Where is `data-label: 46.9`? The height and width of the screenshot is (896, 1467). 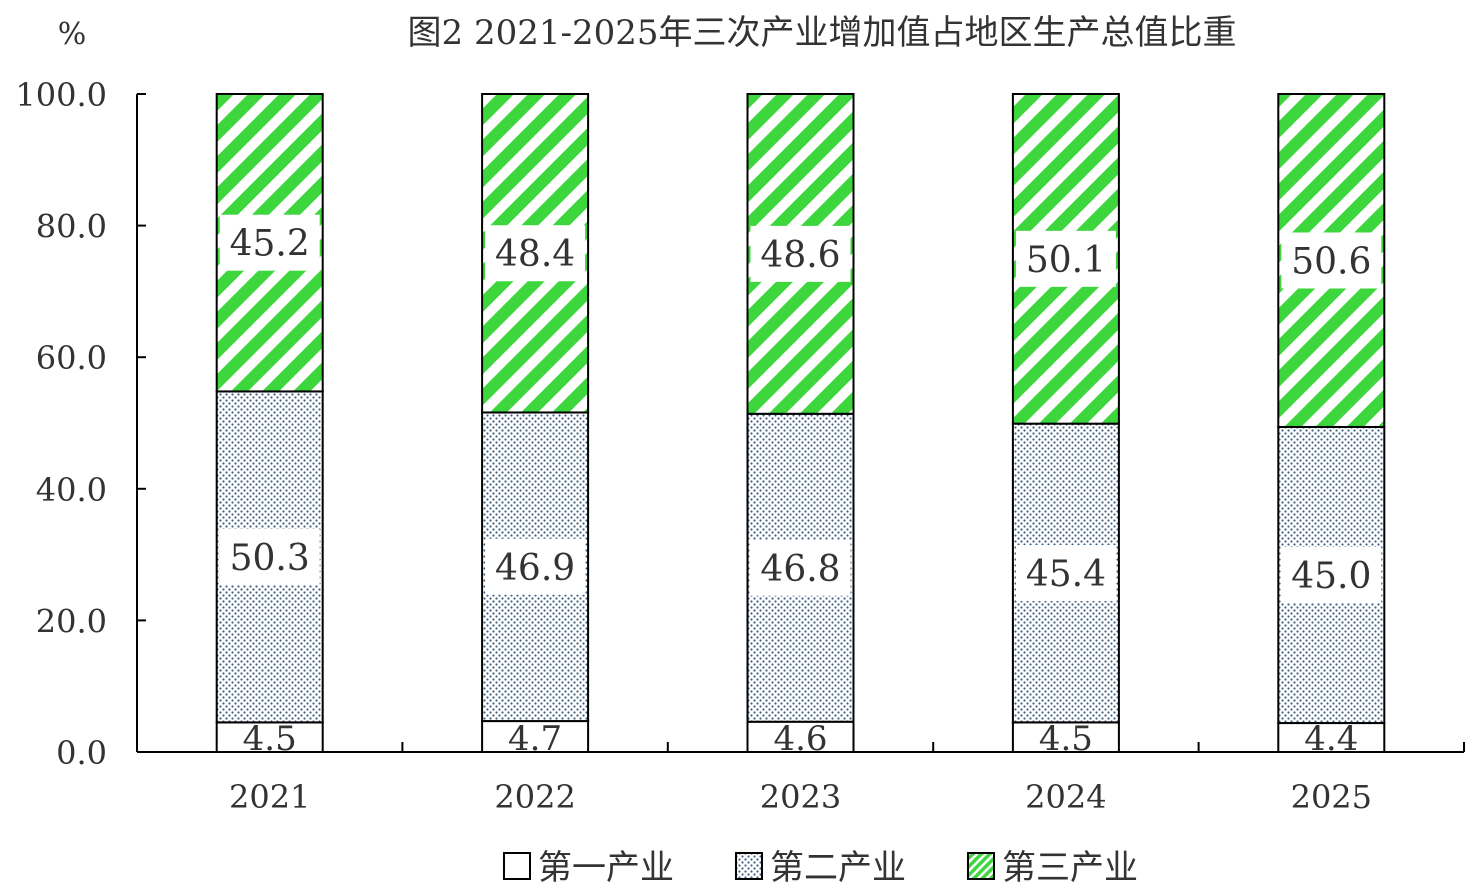
data-label: 46.9 is located at coordinates (535, 568).